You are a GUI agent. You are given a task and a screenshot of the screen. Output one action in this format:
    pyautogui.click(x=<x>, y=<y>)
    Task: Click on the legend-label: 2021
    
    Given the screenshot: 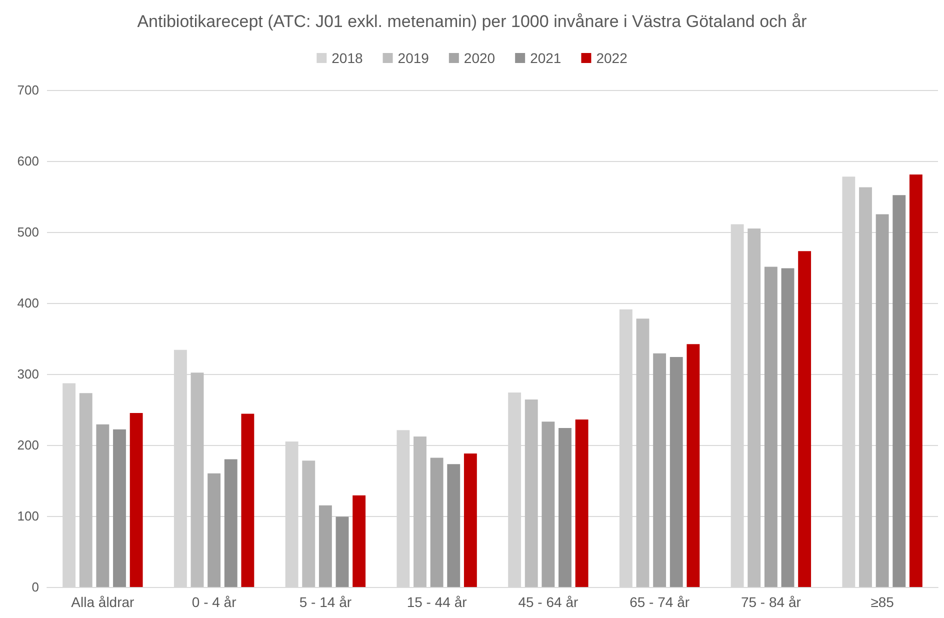 What is the action you would take?
    pyautogui.click(x=546, y=58)
    